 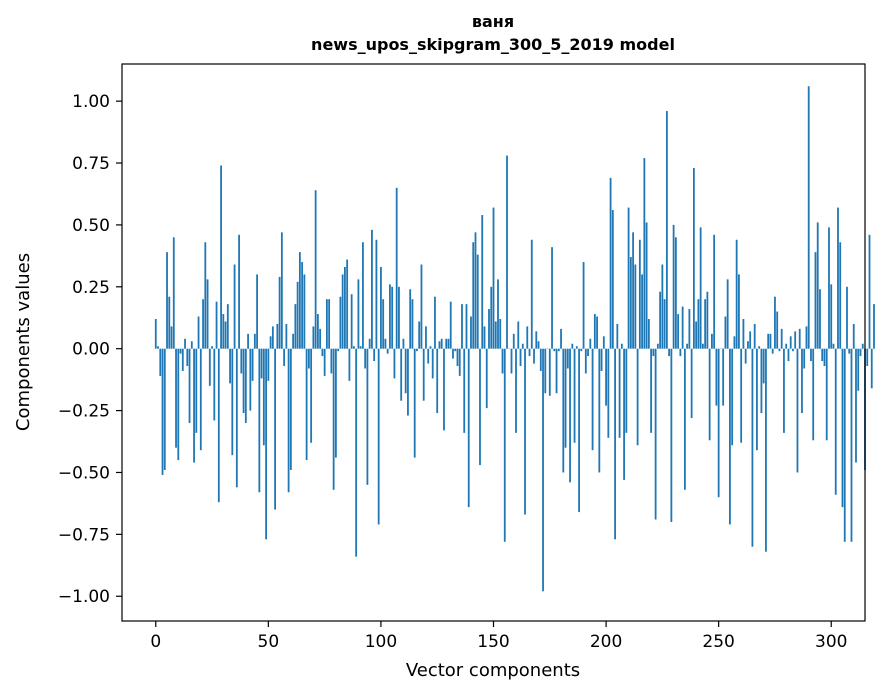 I want to click on chart-title: ваня, so click(x=493, y=21).